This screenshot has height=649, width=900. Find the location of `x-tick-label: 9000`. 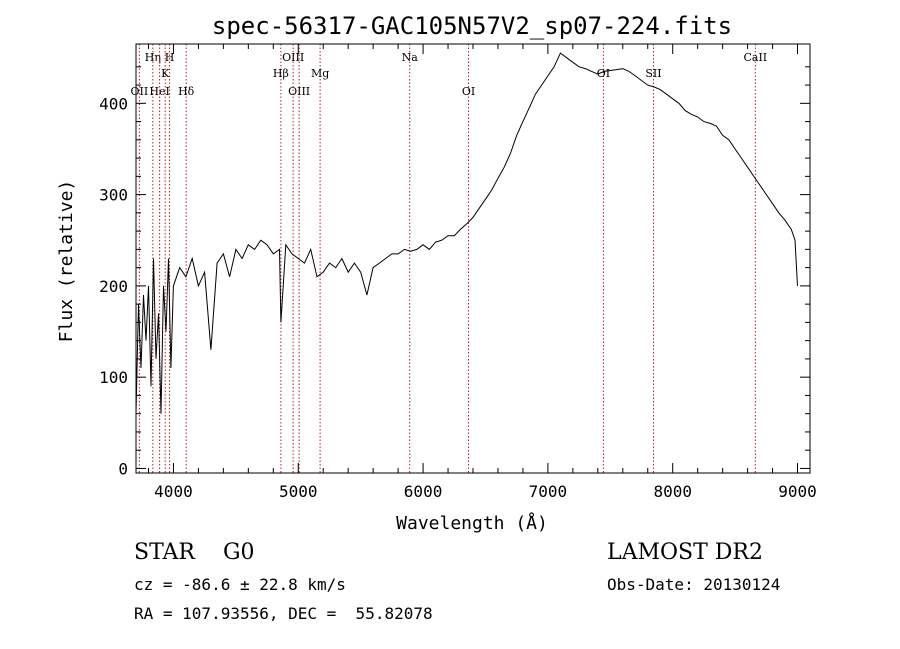

x-tick-label: 9000 is located at coordinates (797, 491).